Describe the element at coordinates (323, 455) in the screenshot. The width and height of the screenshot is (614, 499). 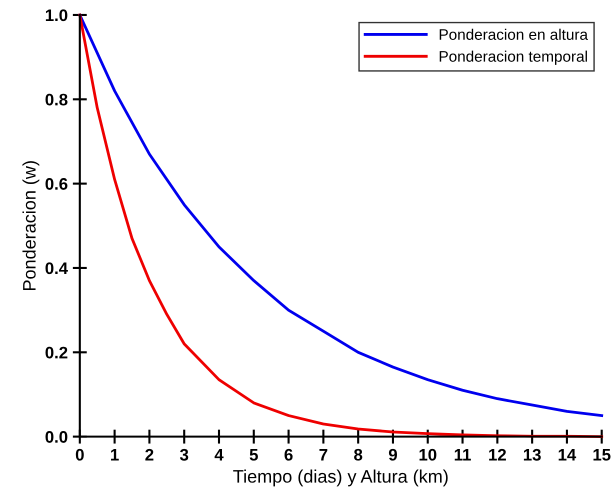
I see `x-tick-label: 7` at that location.